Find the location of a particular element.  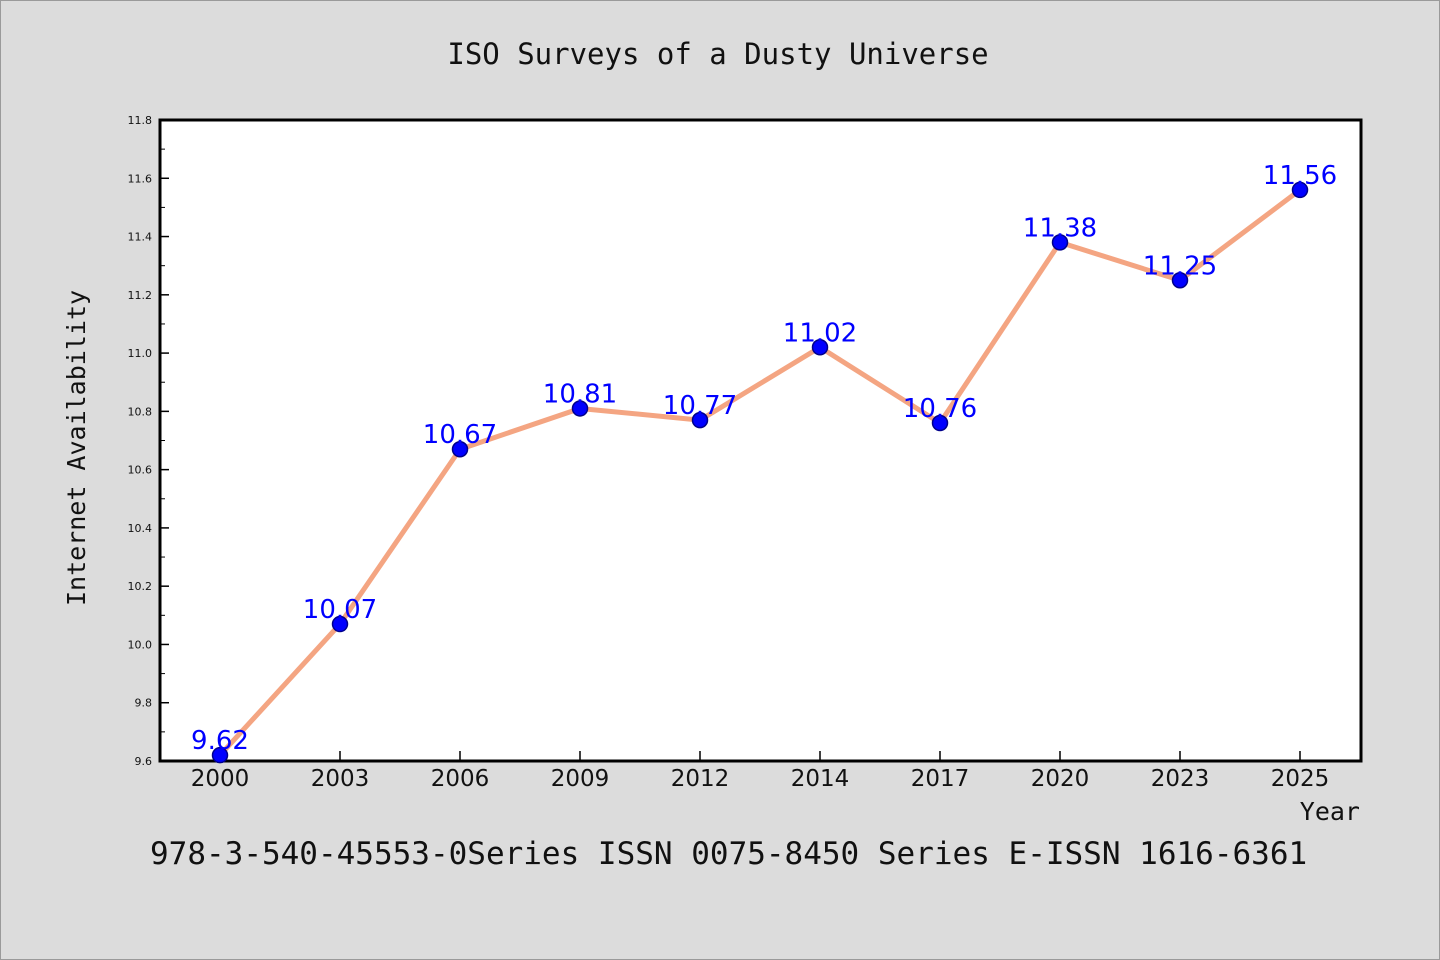

y-tick-label: 11.0 is located at coordinates (140, 353).